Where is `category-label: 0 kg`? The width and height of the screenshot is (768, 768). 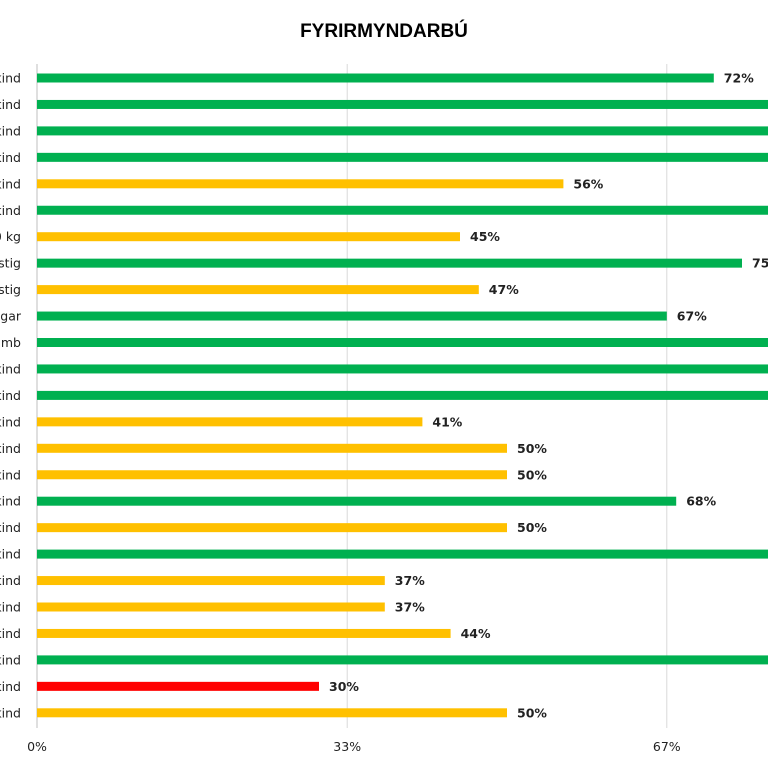
category-label: 0 kg is located at coordinates (10, 236).